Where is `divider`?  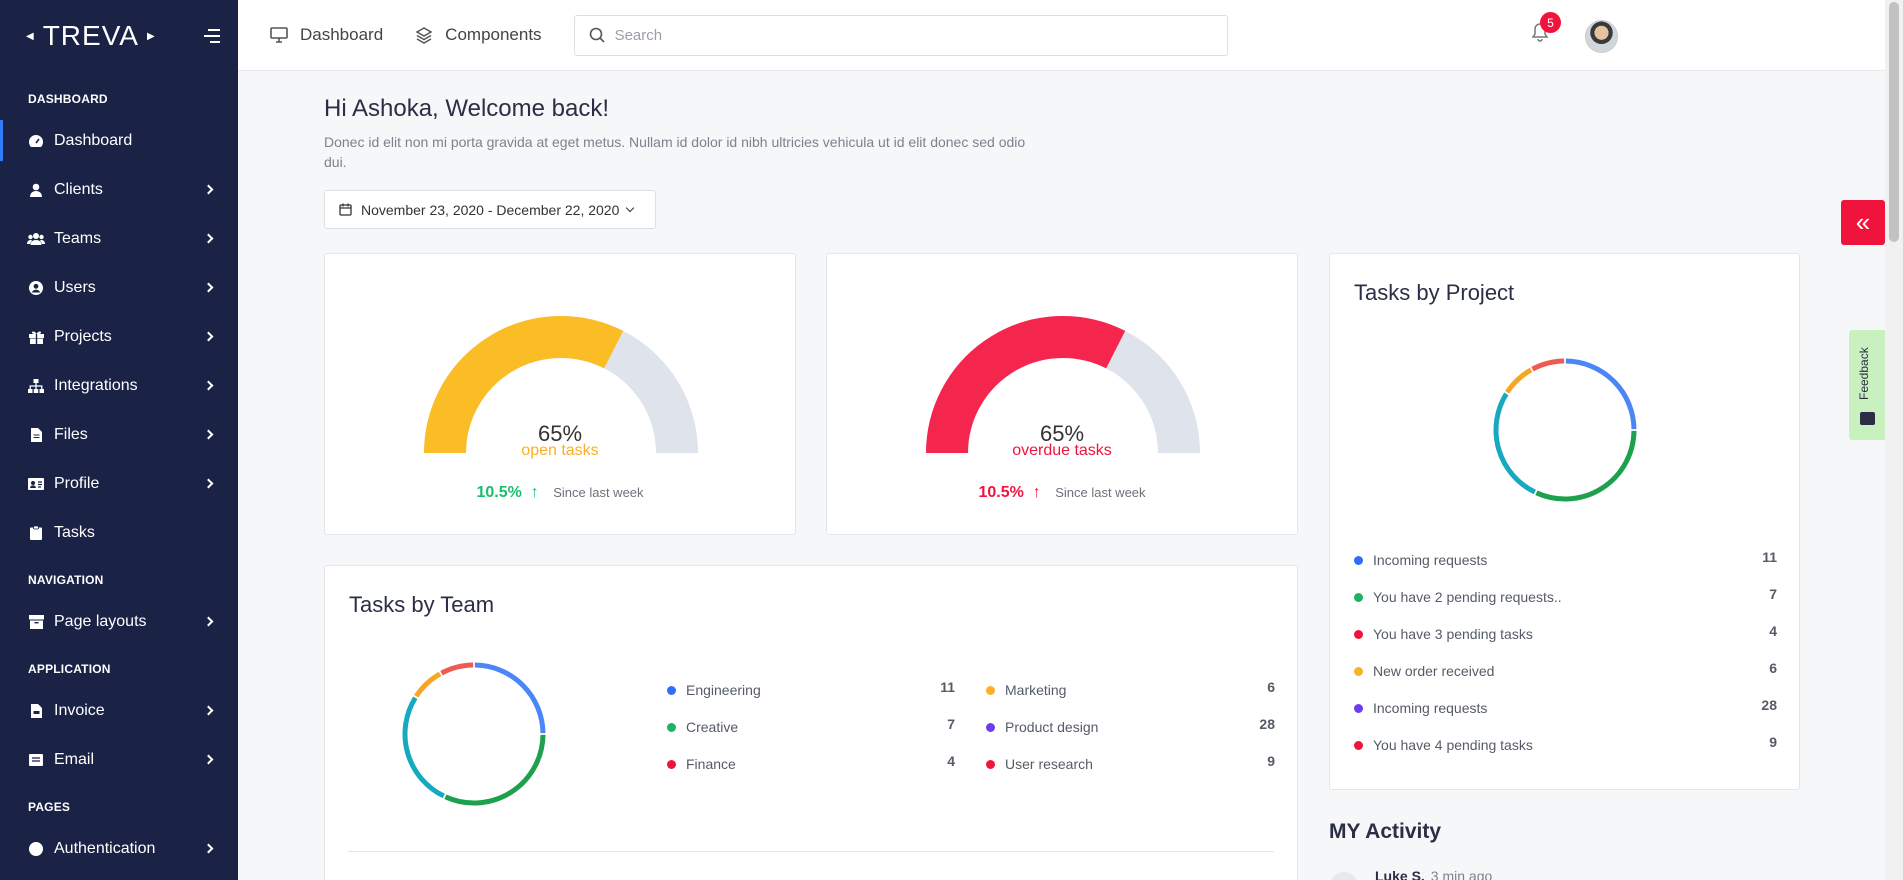 divider is located at coordinates (811, 851).